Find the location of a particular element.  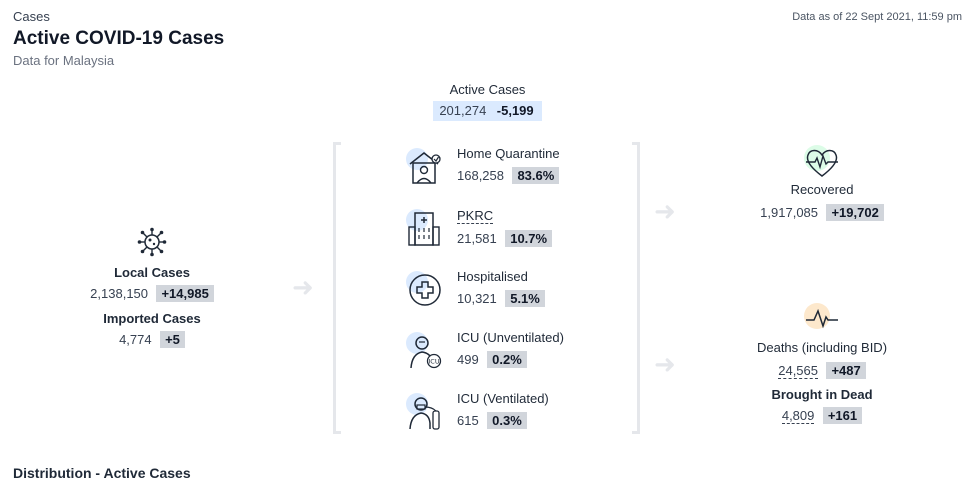

deaths-value: 24,565 is located at coordinates (798, 371).